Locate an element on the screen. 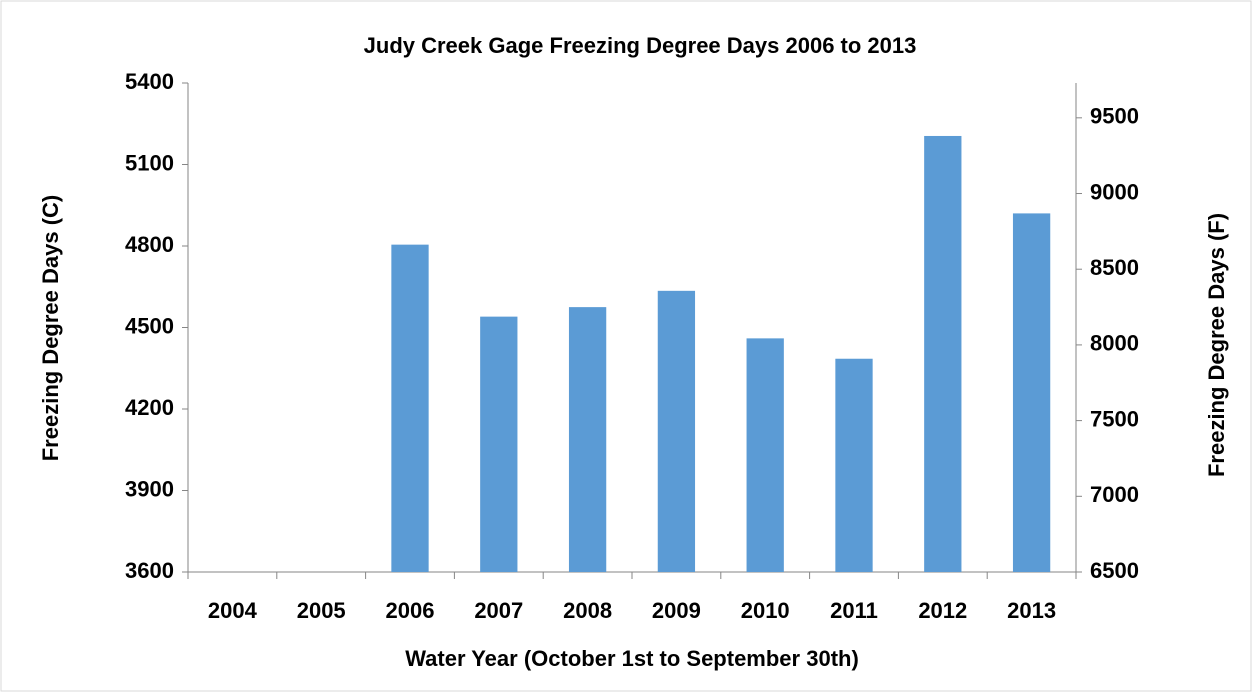 This screenshot has height=694, width=1253. y2-tick-label: 8500 is located at coordinates (1114, 267).